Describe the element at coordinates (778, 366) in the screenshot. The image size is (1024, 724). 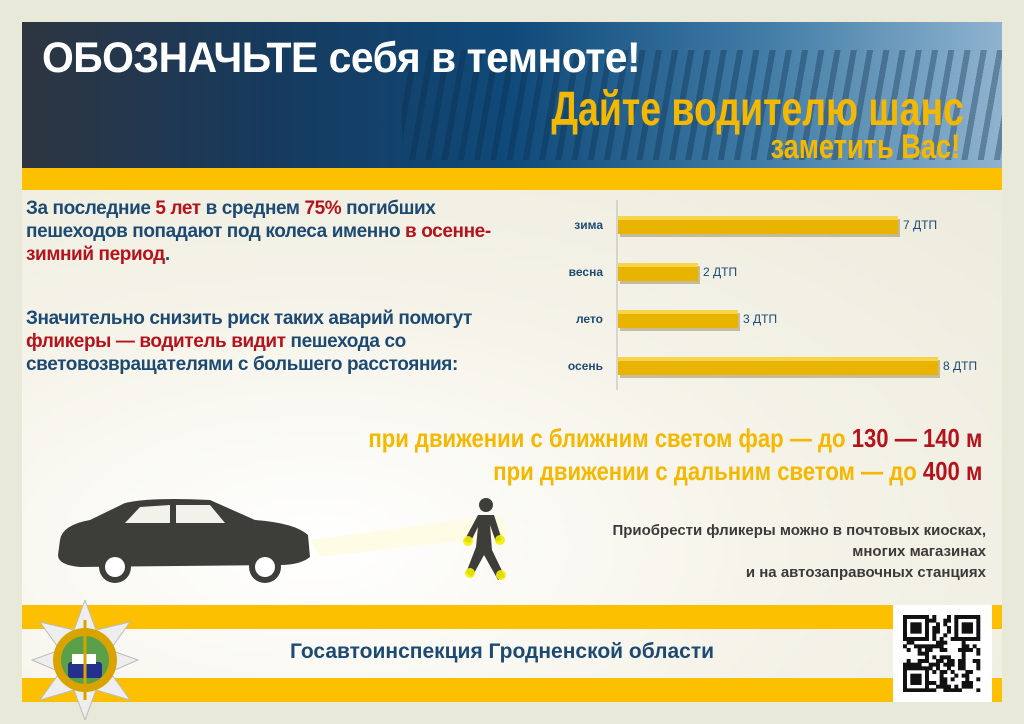
I see `bar-осень` at that location.